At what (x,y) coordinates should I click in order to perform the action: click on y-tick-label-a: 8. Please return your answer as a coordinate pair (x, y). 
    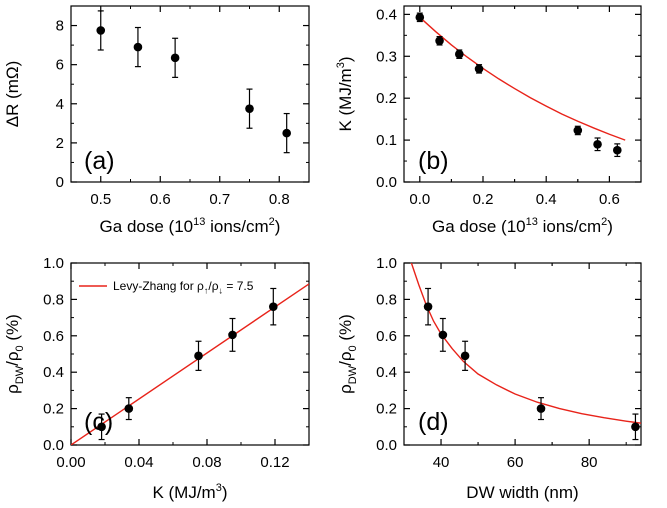
    Looking at the image, I should click on (60, 26).